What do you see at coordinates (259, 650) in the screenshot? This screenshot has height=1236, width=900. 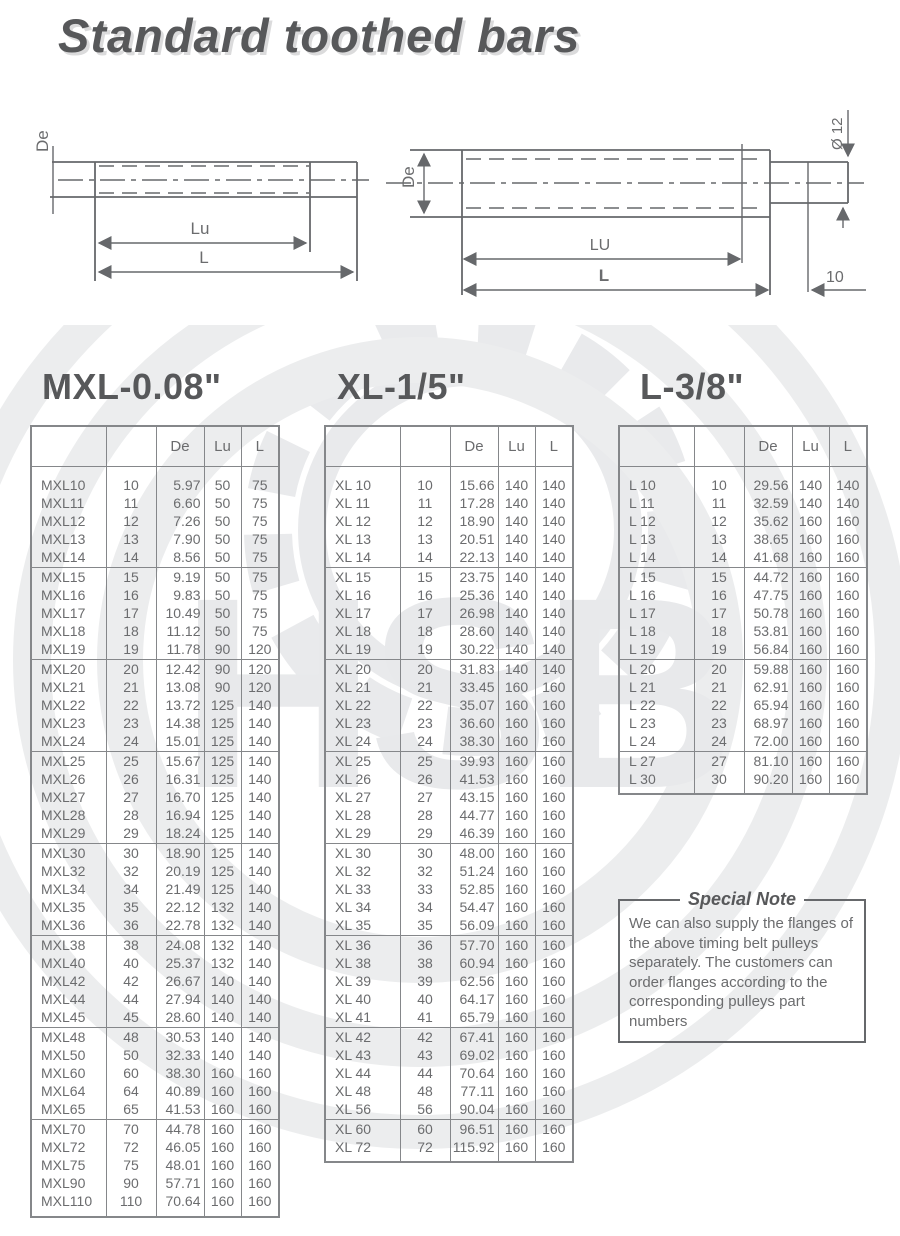 I see `l-cell: 120` at bounding box center [259, 650].